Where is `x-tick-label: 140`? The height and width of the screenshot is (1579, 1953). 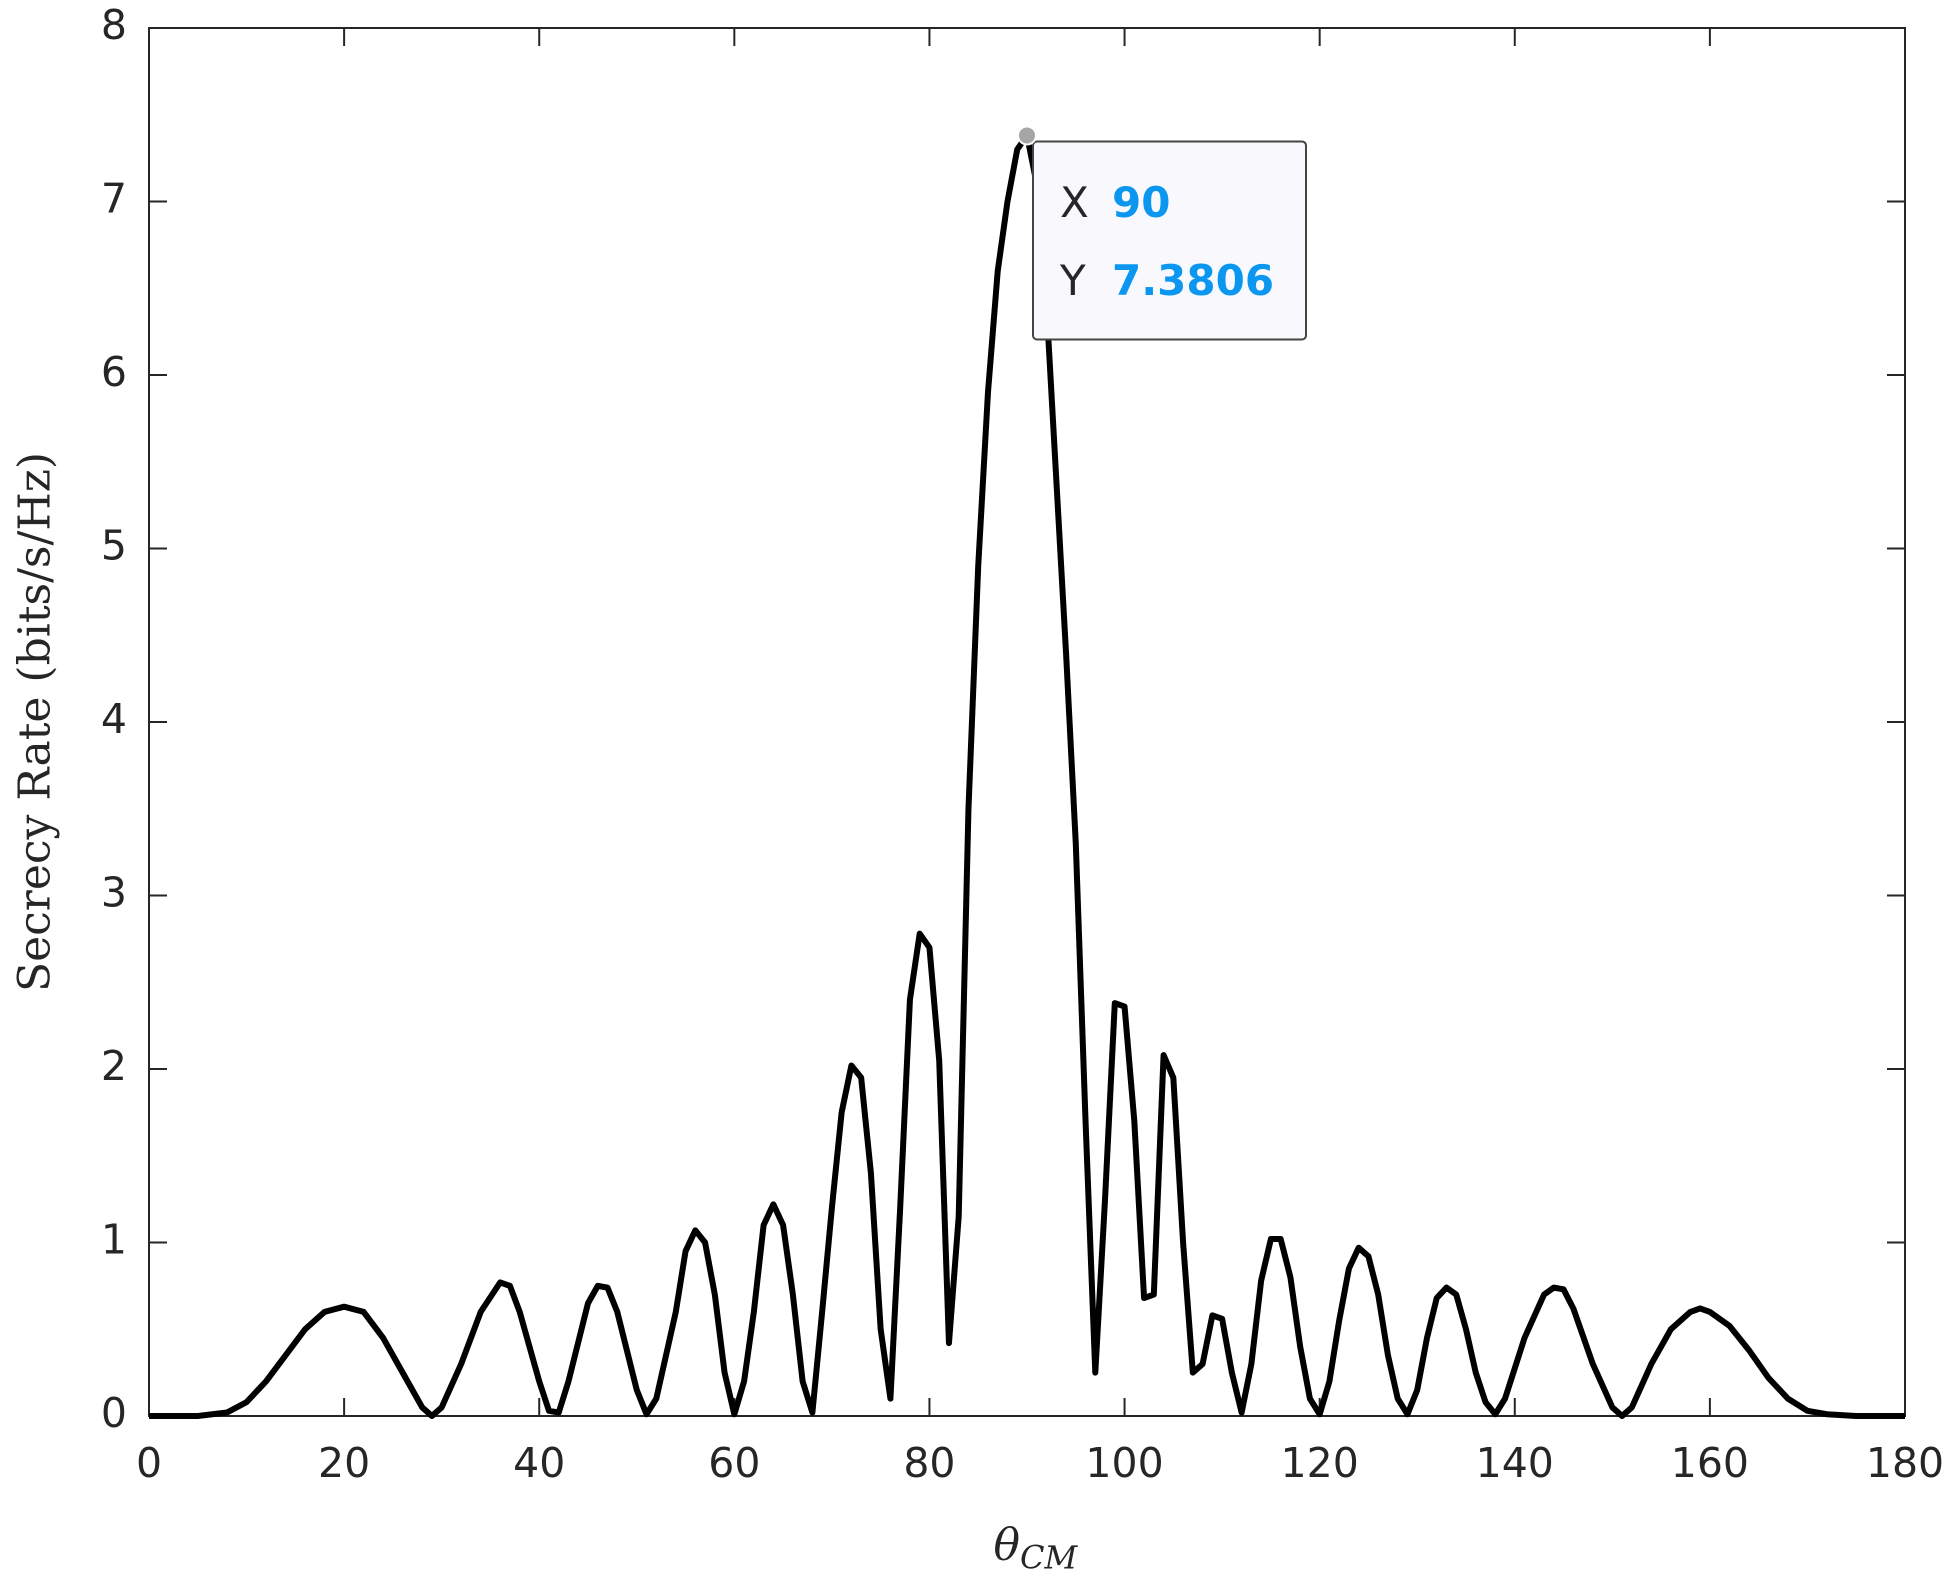
x-tick-label: 140 is located at coordinates (1515, 1463).